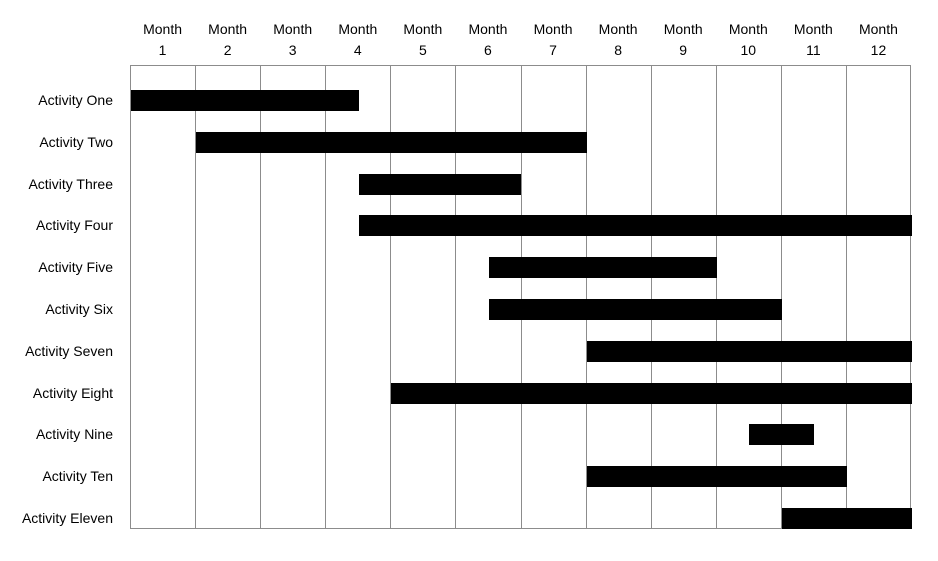  What do you see at coordinates (75, 267) in the screenshot?
I see `activity-label: Activity Five` at bounding box center [75, 267].